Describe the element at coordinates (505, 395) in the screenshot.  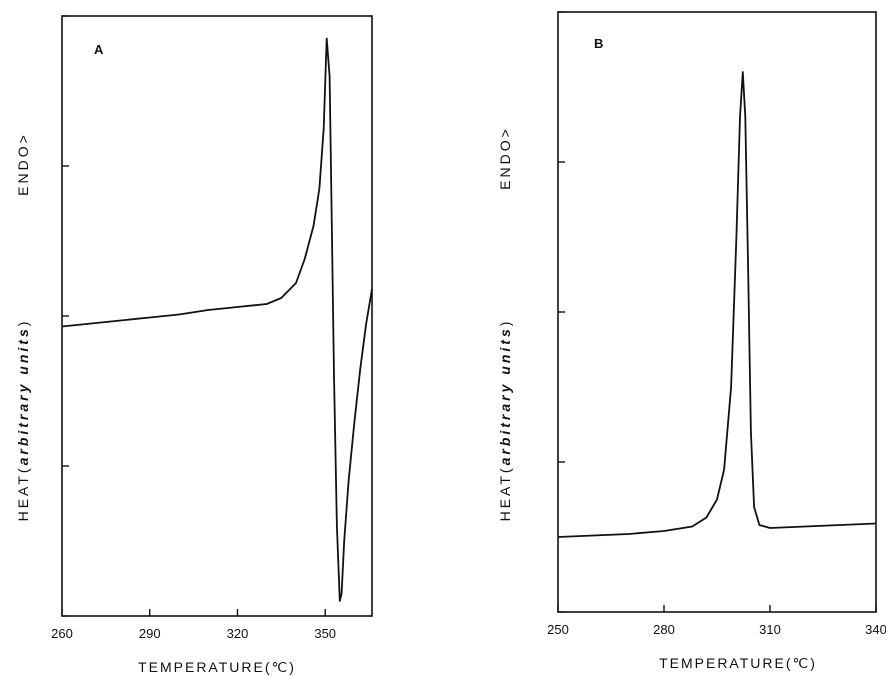
I see `panel-b-y-axis-title-units: arbitrary units` at that location.